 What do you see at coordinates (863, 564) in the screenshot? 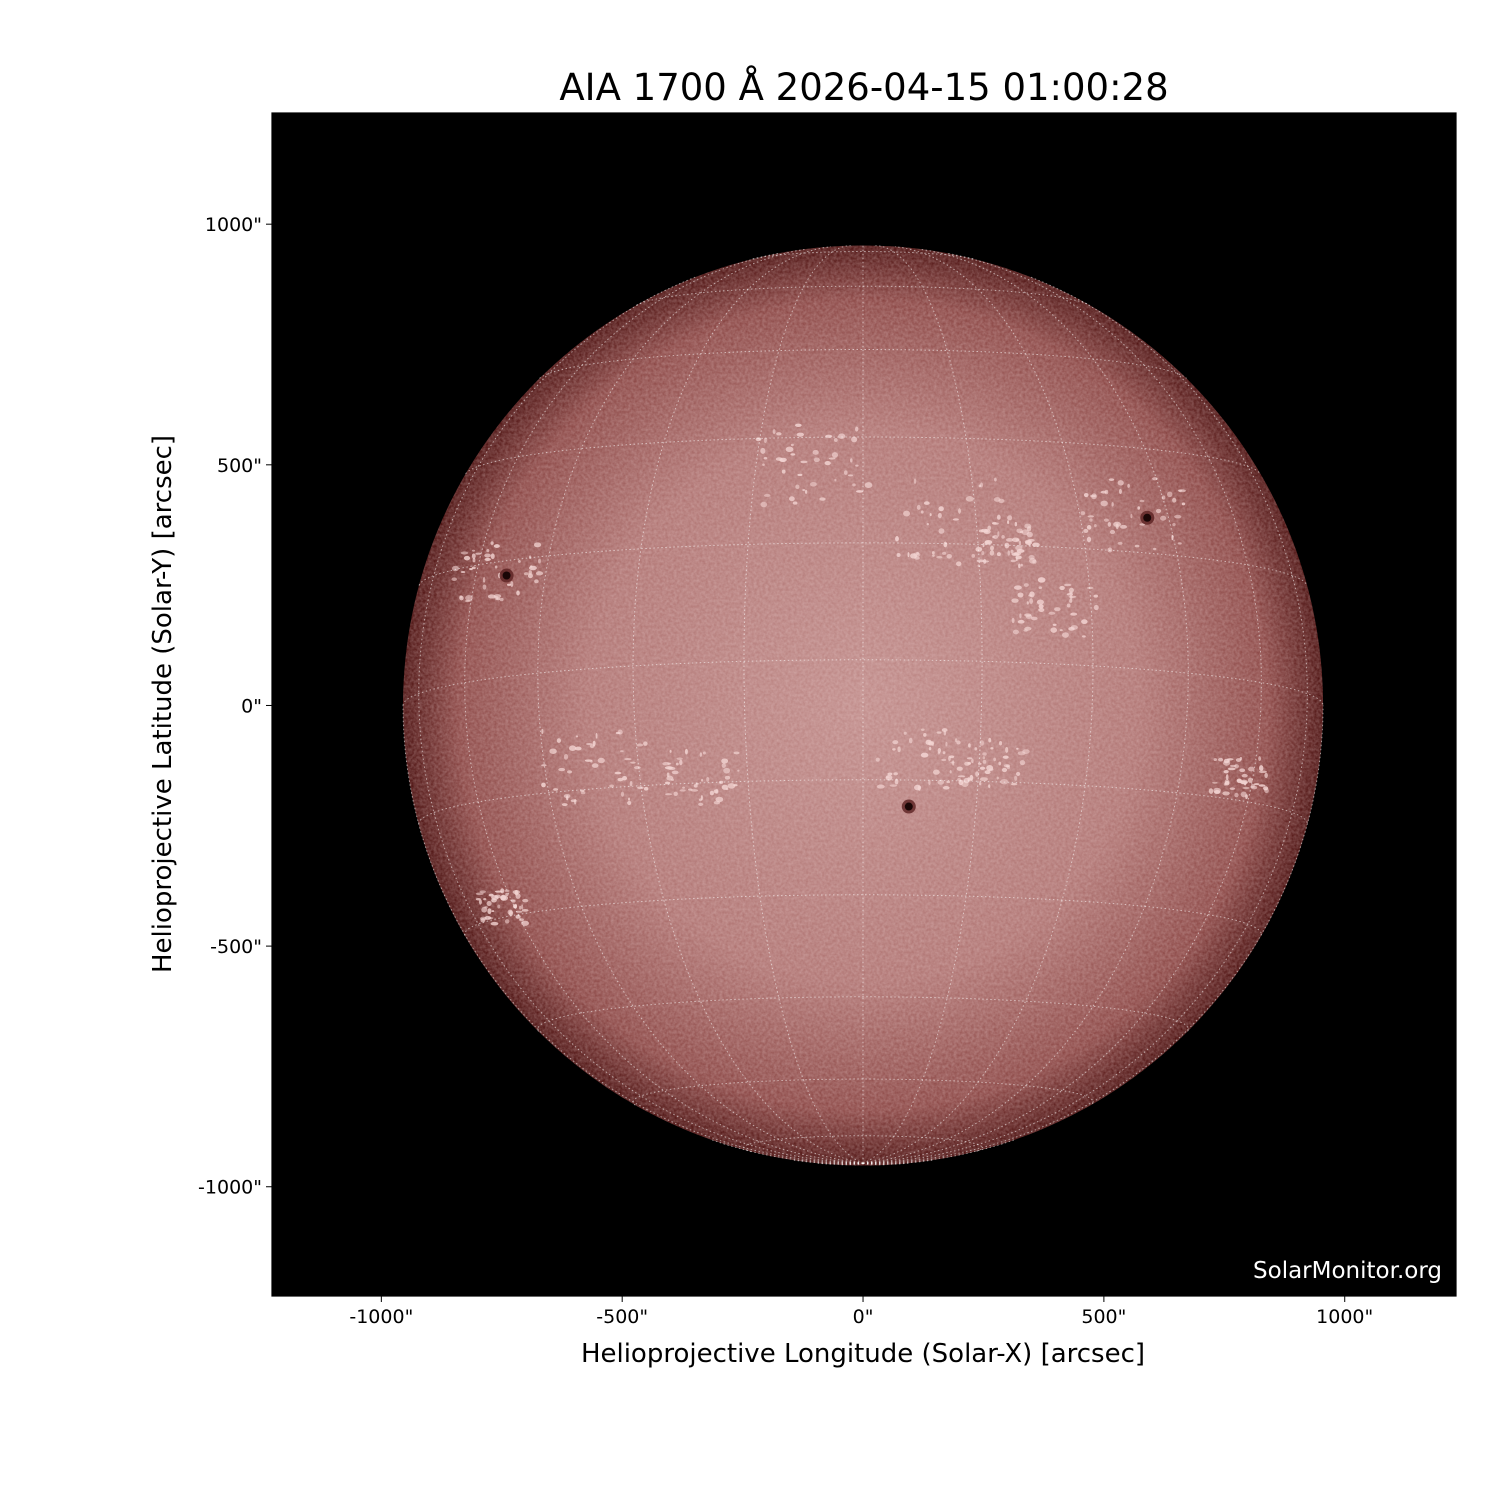
I see `parallel-line` at bounding box center [863, 564].